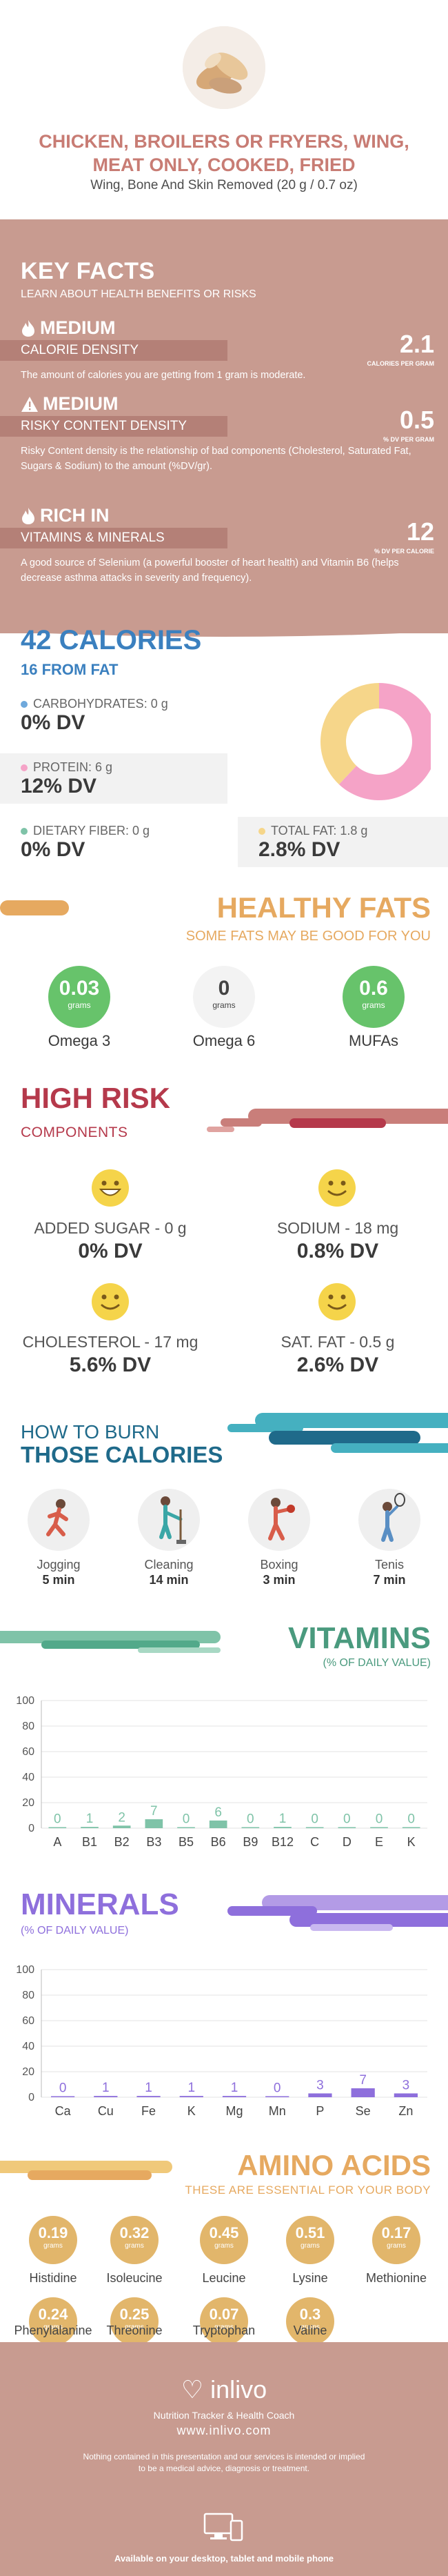  What do you see at coordinates (283, 1842) in the screenshot?
I see `x-tick-label: B12` at bounding box center [283, 1842].